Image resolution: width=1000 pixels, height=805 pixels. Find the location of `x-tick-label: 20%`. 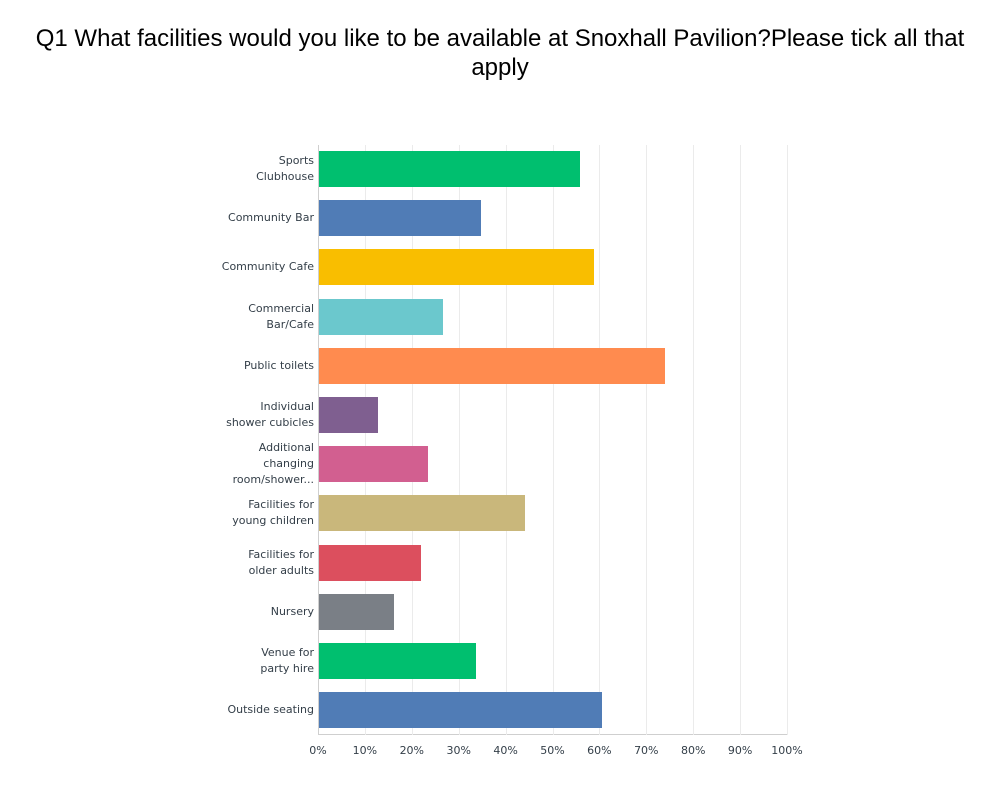

x-tick-label: 20% is located at coordinates (412, 750).